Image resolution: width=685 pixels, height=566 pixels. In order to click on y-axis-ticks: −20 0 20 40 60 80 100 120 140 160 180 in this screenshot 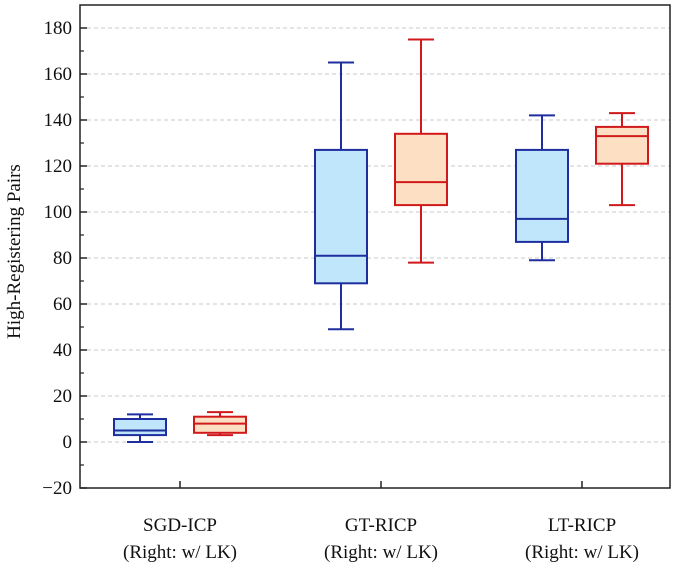, I will do `click(64, 258)`.